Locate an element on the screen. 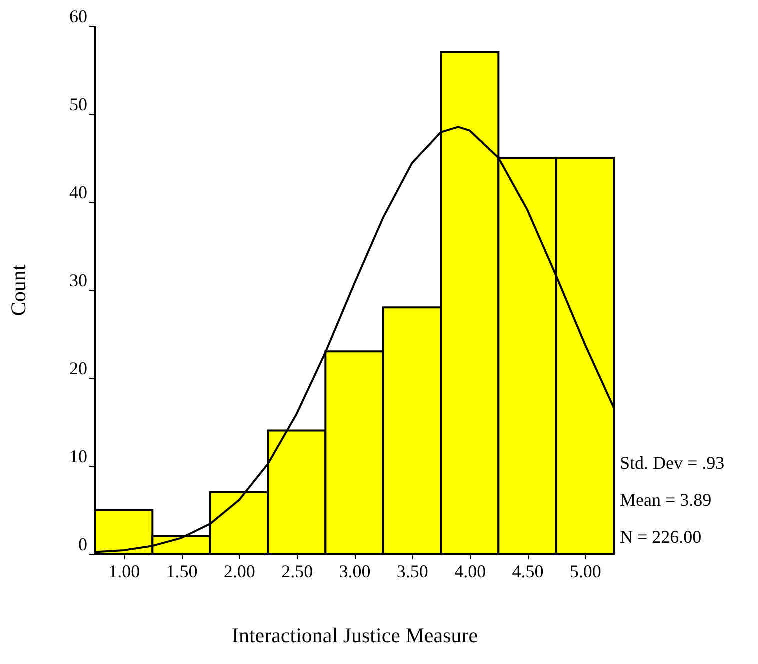 The height and width of the screenshot is (664, 758). x-tick-label: 4.00 is located at coordinates (470, 572).